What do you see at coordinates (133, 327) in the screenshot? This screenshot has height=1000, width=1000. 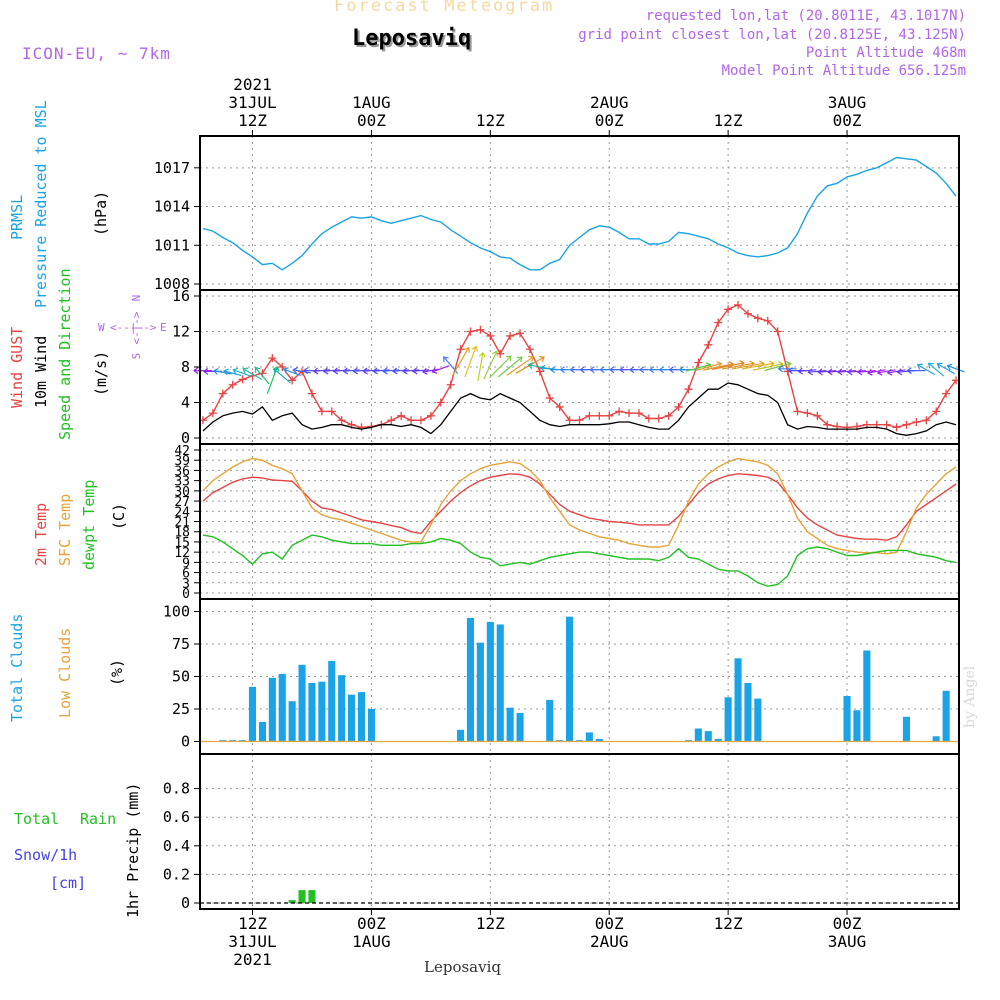 I see `compass-arrows: <--|-->` at bounding box center [133, 327].